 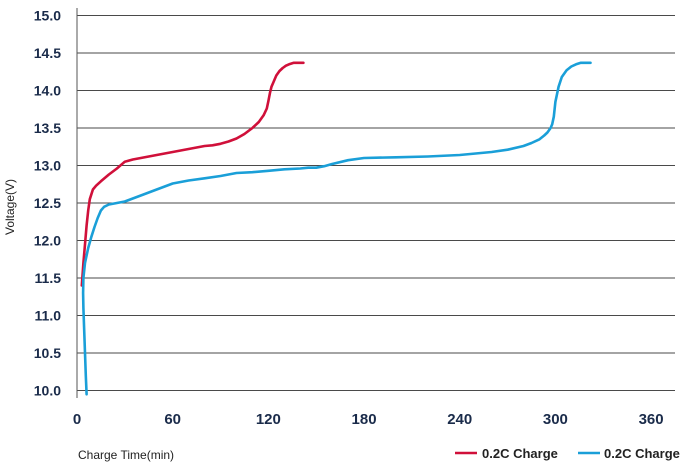 What do you see at coordinates (77, 419) in the screenshot?
I see `x-tick-label: 0` at bounding box center [77, 419].